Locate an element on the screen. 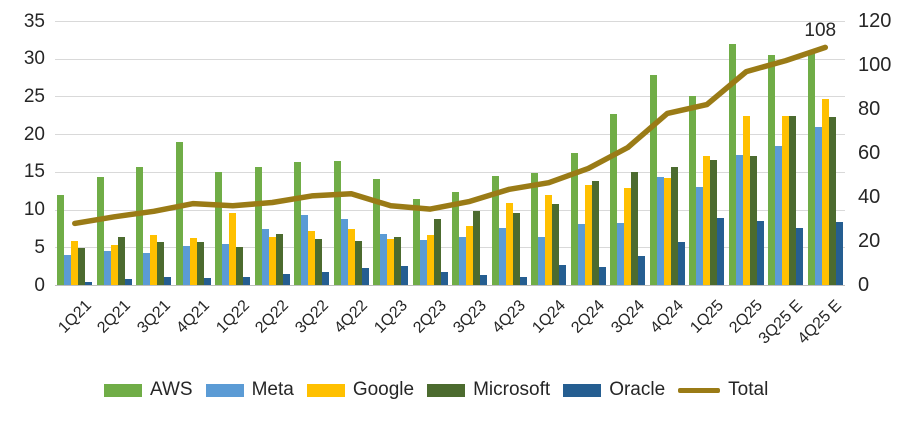 This screenshot has height=422, width=900. x-tick-label: 2Q24 is located at coordinates (588, 317).